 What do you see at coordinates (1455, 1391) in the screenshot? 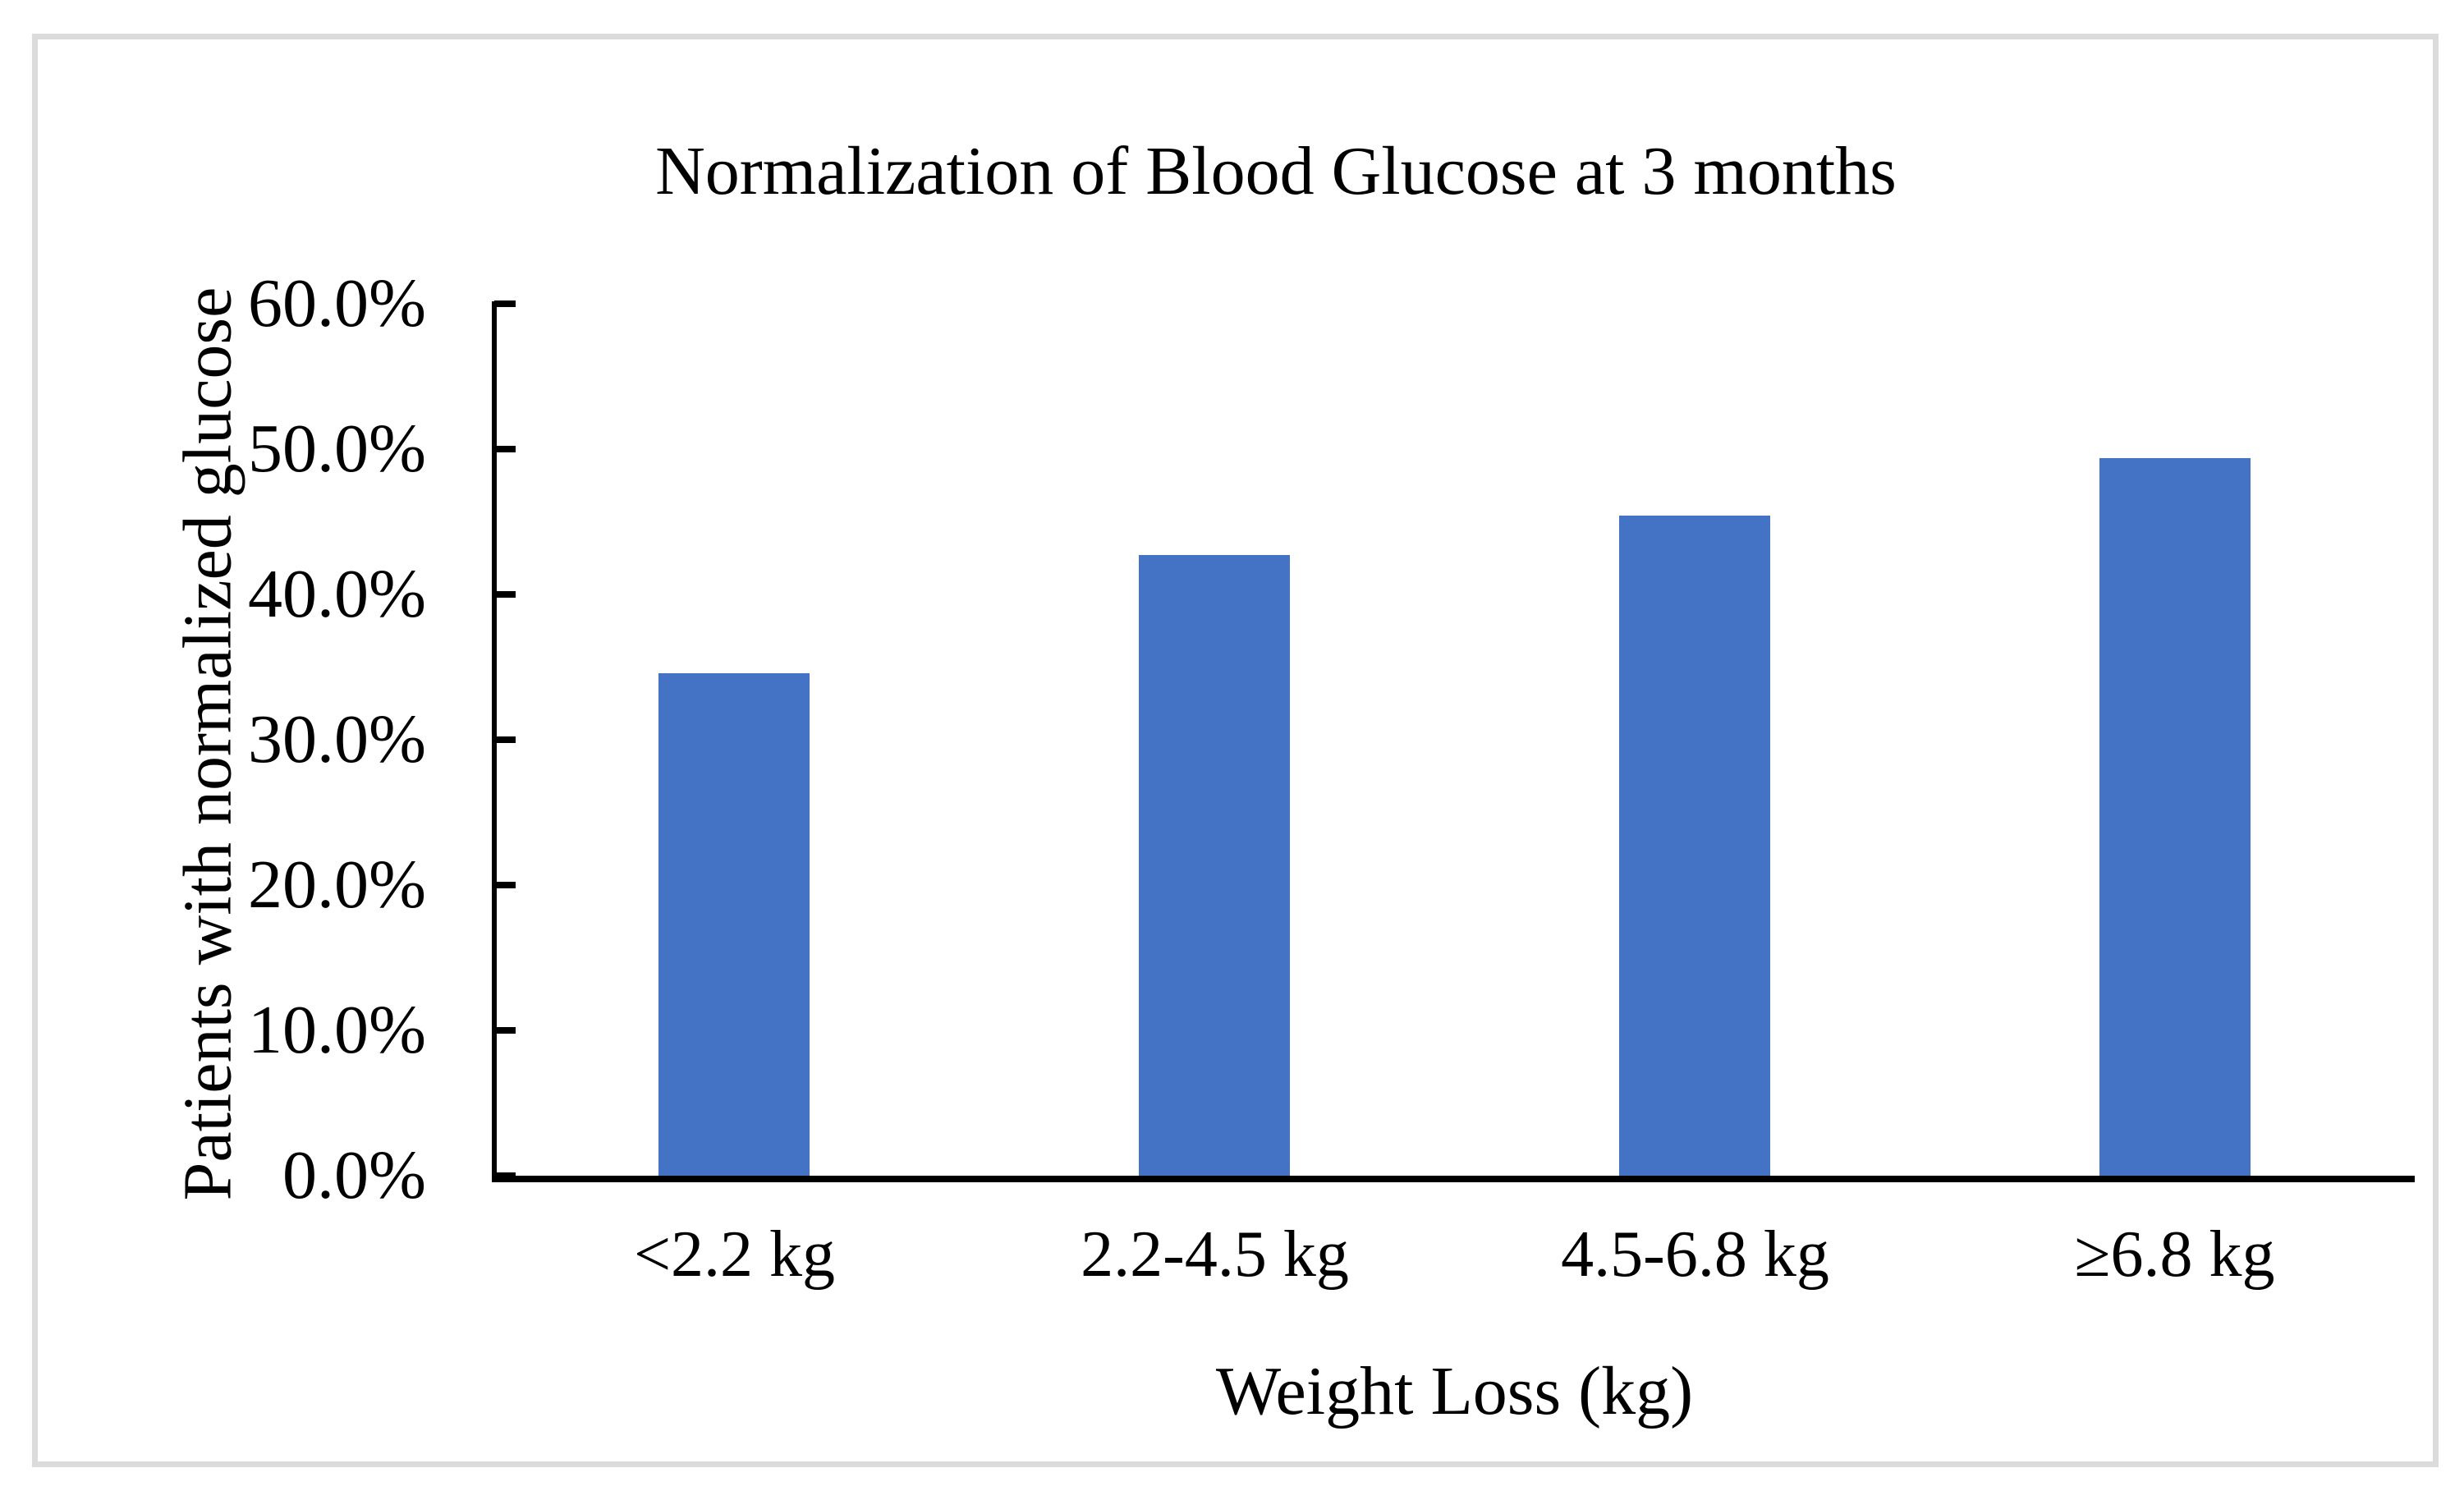
I see `x-axis-title: Weight Loss (kg)` at bounding box center [1455, 1391].